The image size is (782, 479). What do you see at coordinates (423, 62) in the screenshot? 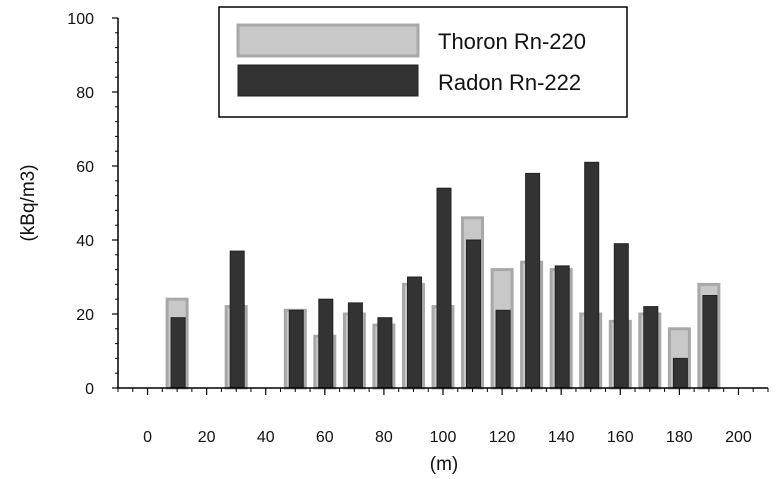
I see `legend: Thoron Rn-220 Radon Rn-222` at bounding box center [423, 62].